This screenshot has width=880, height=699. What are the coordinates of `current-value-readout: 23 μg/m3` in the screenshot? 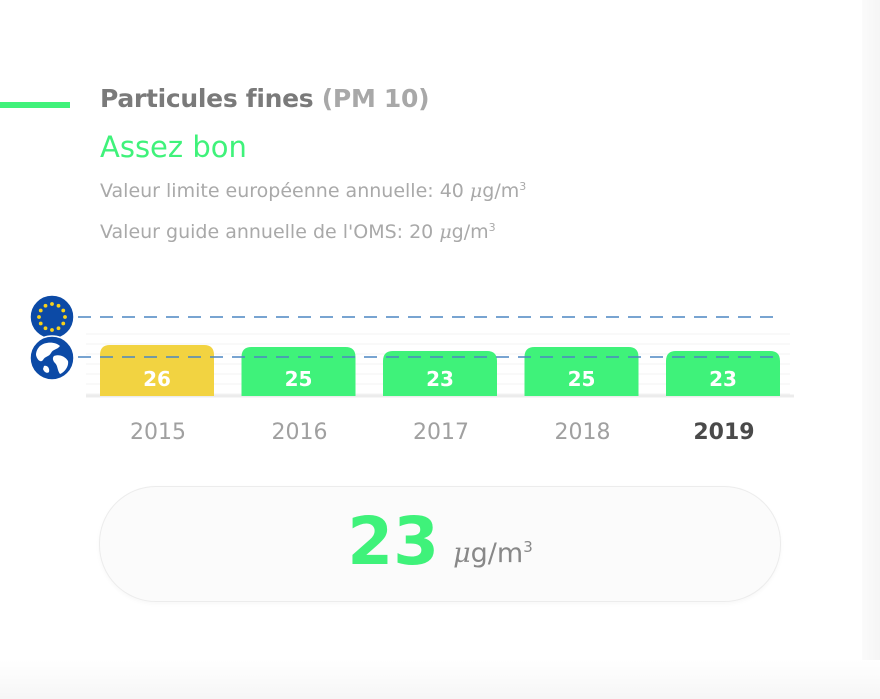 It's located at (440, 544).